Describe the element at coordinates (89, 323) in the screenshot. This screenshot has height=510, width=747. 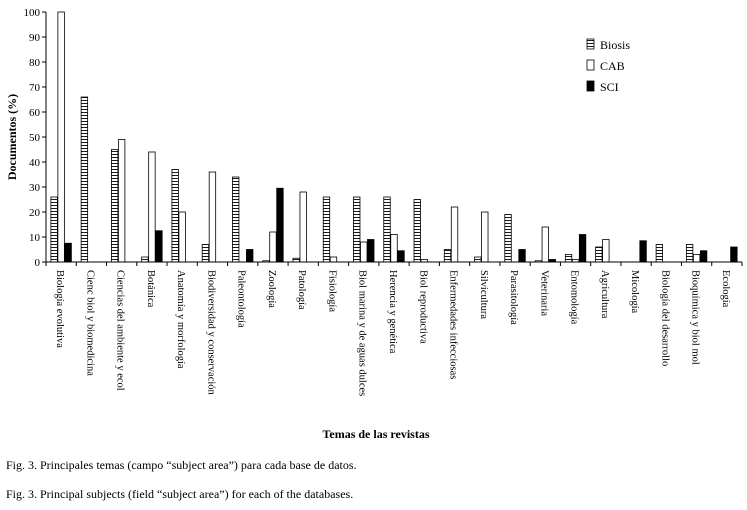
I see `x-category-label: Cienc biol y biomedicina` at that location.